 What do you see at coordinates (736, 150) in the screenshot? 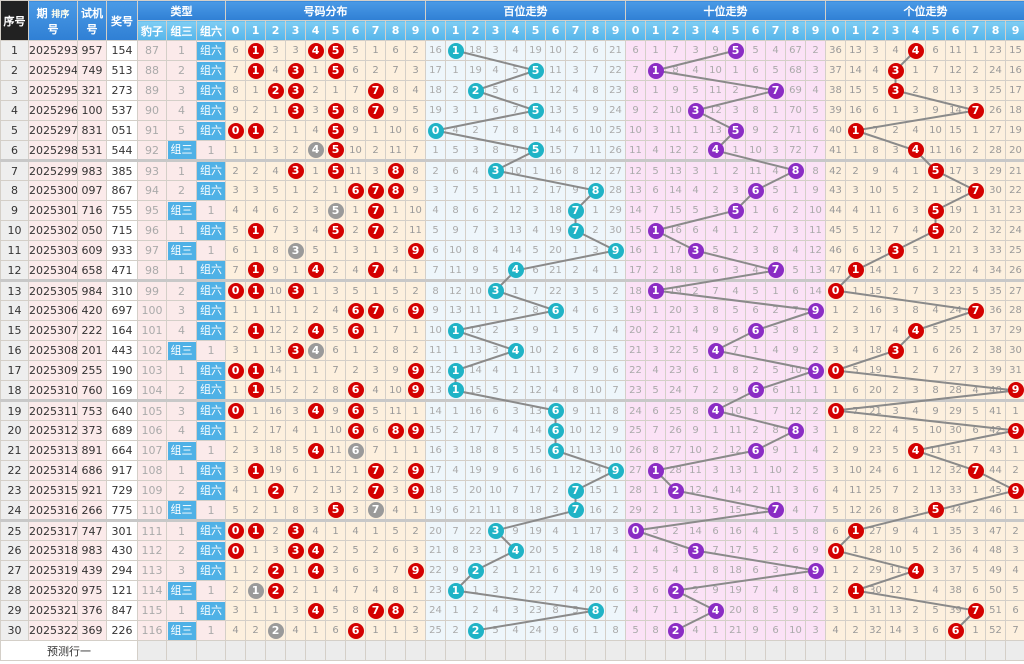
I see `tens-cell-5: 1` at bounding box center [736, 150].